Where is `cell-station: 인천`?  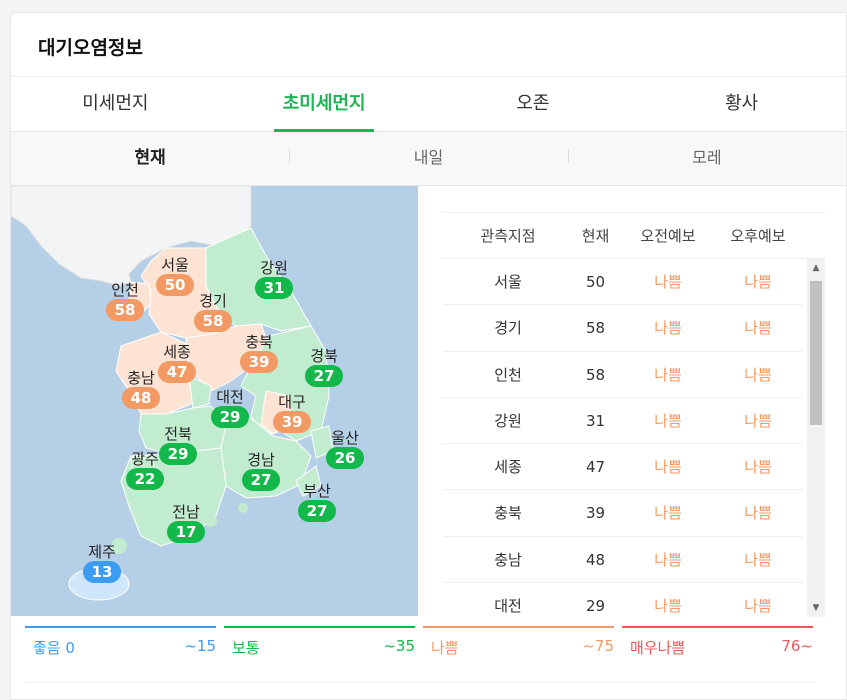
cell-station: 인천 is located at coordinates (508, 374).